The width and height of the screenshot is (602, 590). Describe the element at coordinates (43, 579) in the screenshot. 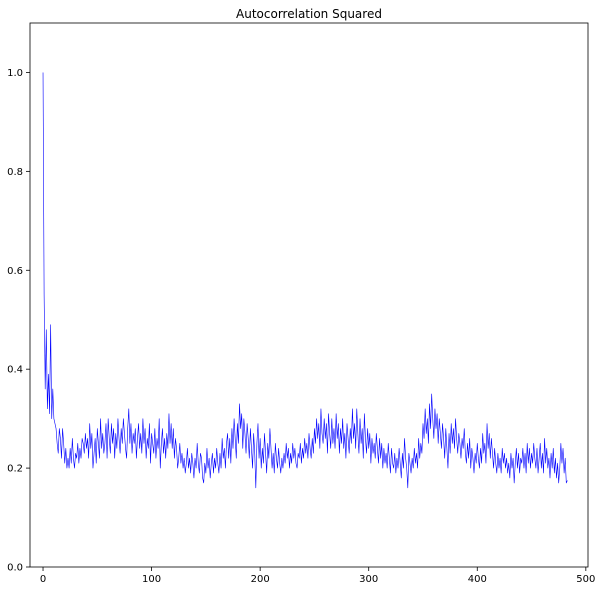

I see `x-tick-label: 0` at that location.